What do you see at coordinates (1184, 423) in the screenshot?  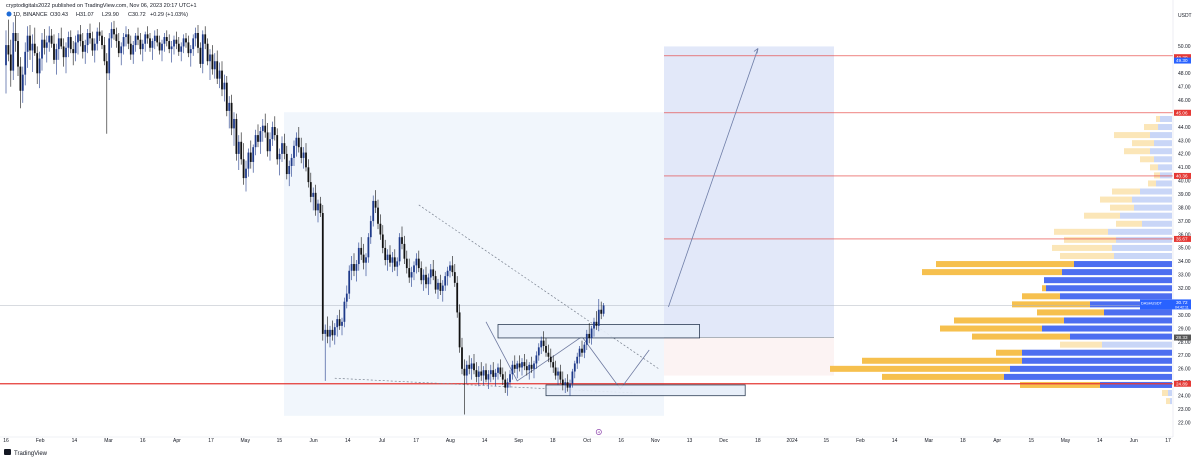 I see `y-tick-label-0: 22.00` at bounding box center [1184, 423].